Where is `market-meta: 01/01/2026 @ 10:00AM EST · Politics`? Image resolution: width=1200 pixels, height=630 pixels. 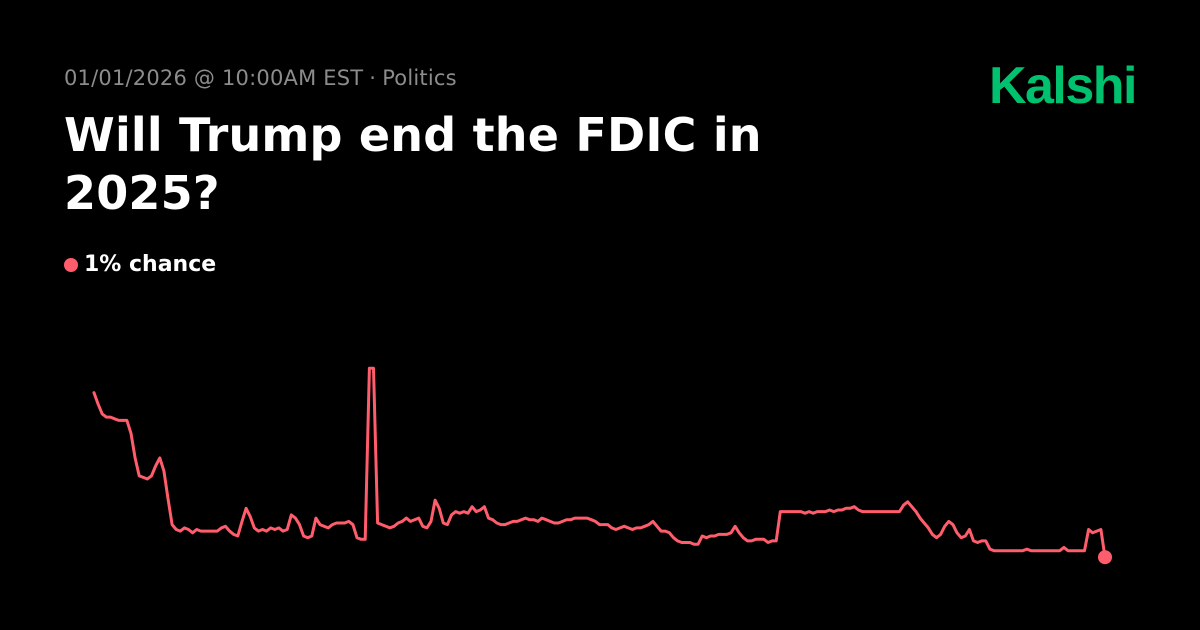
market-meta: 01/01/2026 @ 10:00AM EST · Politics is located at coordinates (260, 78).